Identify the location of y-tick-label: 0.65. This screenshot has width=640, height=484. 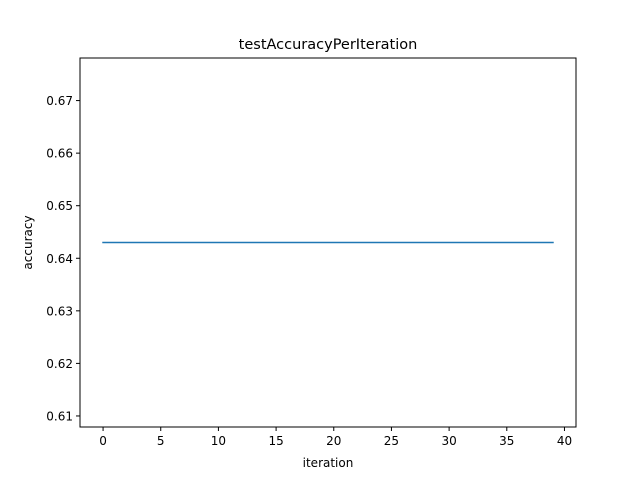
(59, 206).